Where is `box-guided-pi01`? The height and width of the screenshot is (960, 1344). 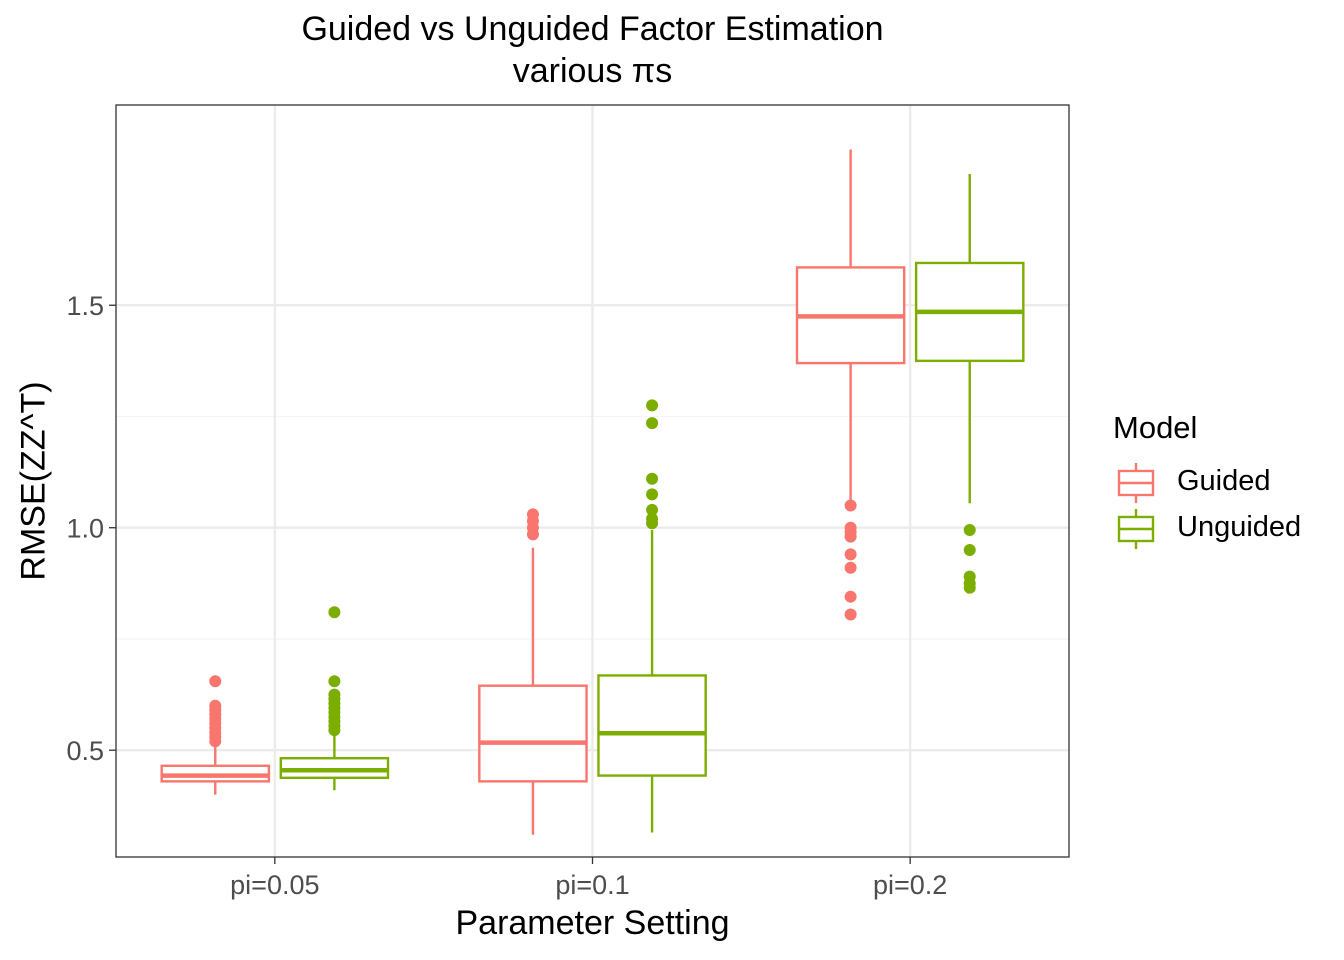 box-guided-pi01 is located at coordinates (533, 733).